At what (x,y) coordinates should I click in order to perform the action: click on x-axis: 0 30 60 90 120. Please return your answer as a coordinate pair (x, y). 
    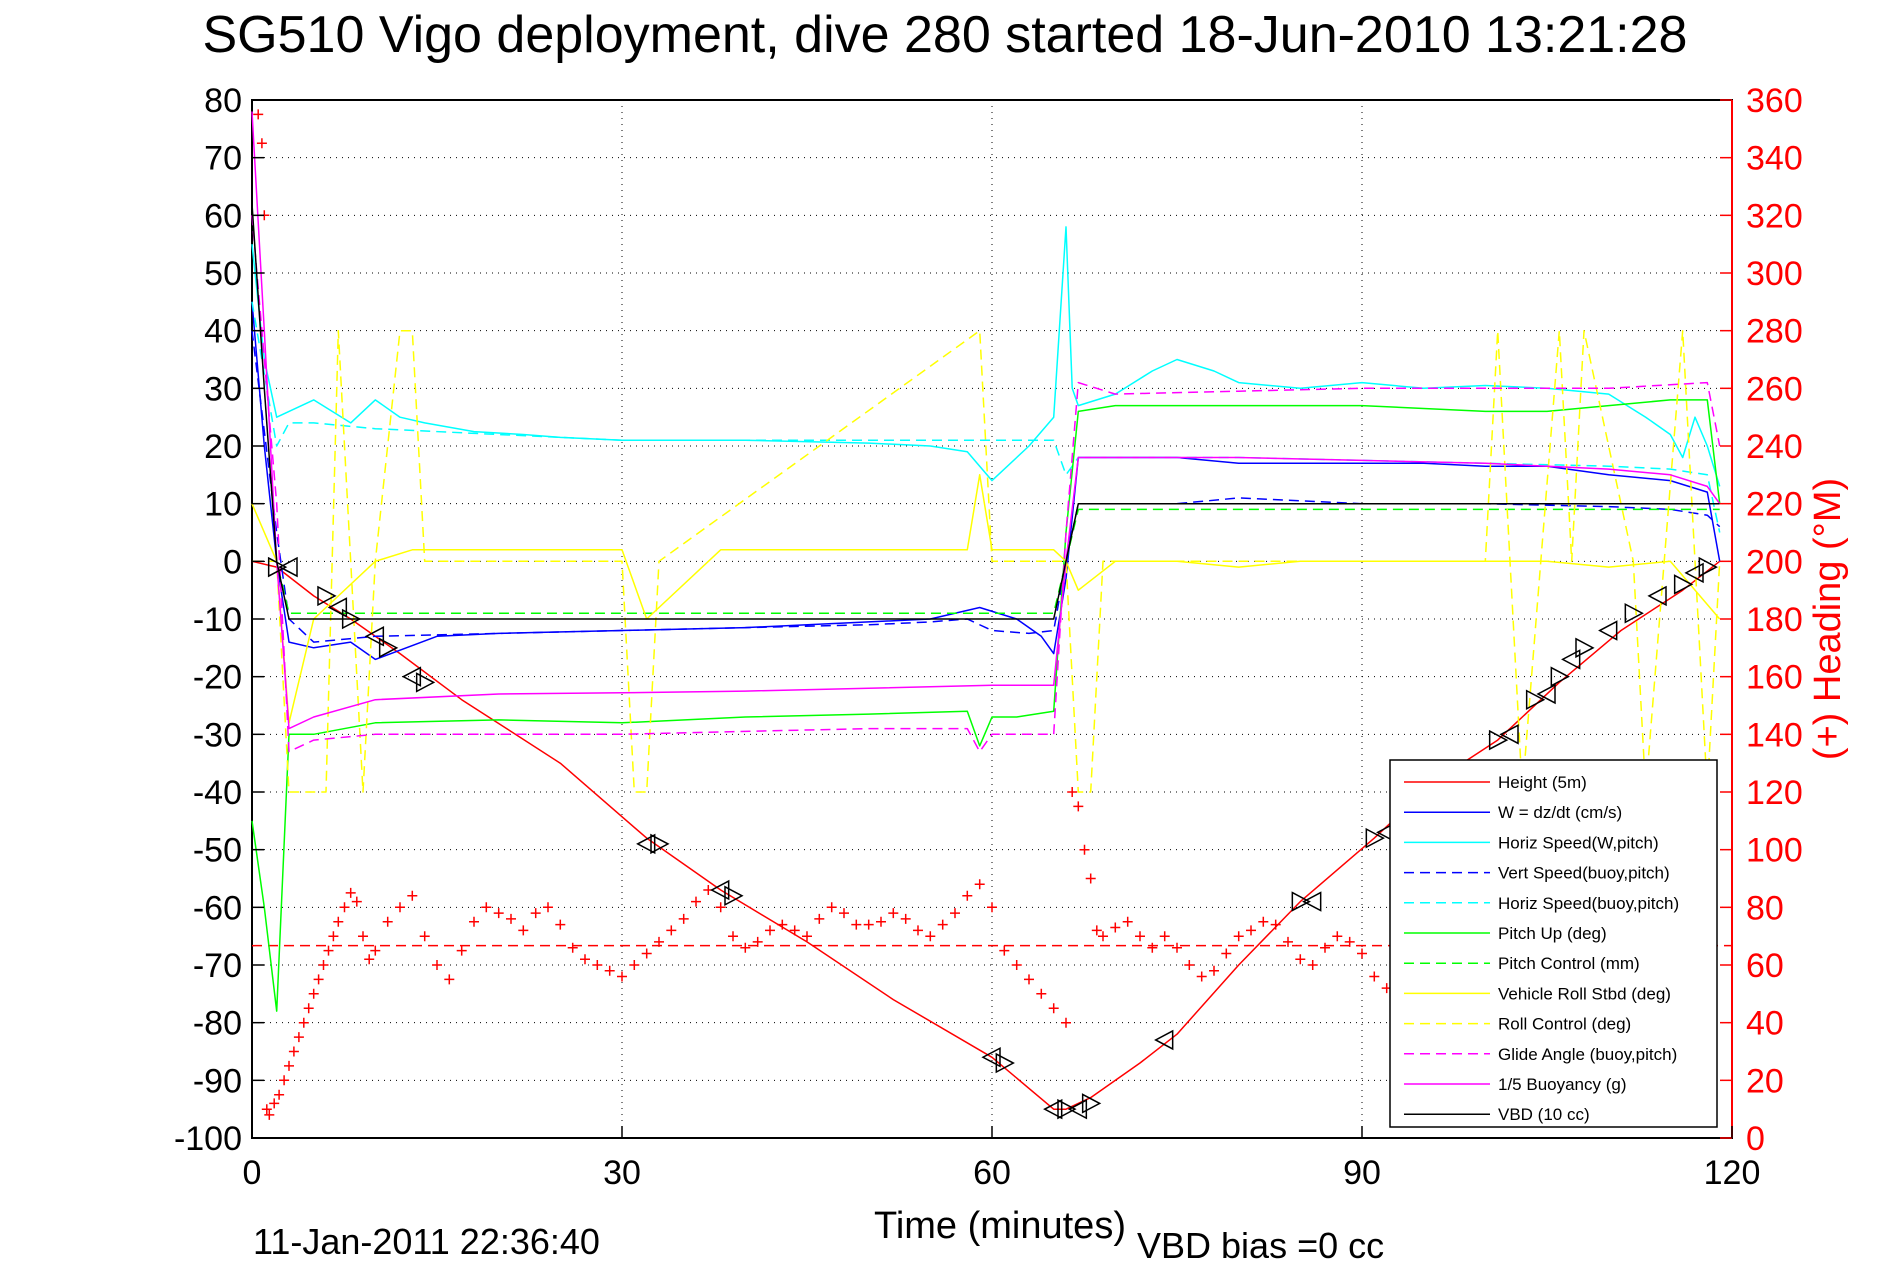
    Looking at the image, I should click on (1001, 1159).